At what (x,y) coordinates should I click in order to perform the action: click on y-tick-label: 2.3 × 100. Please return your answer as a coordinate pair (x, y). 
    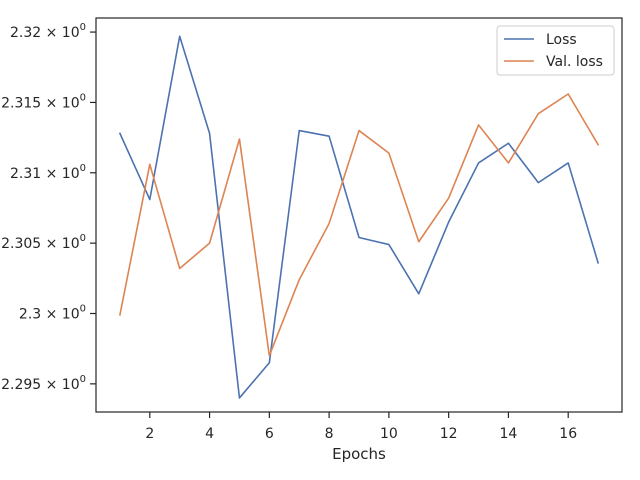
    Looking at the image, I should click on (52, 313).